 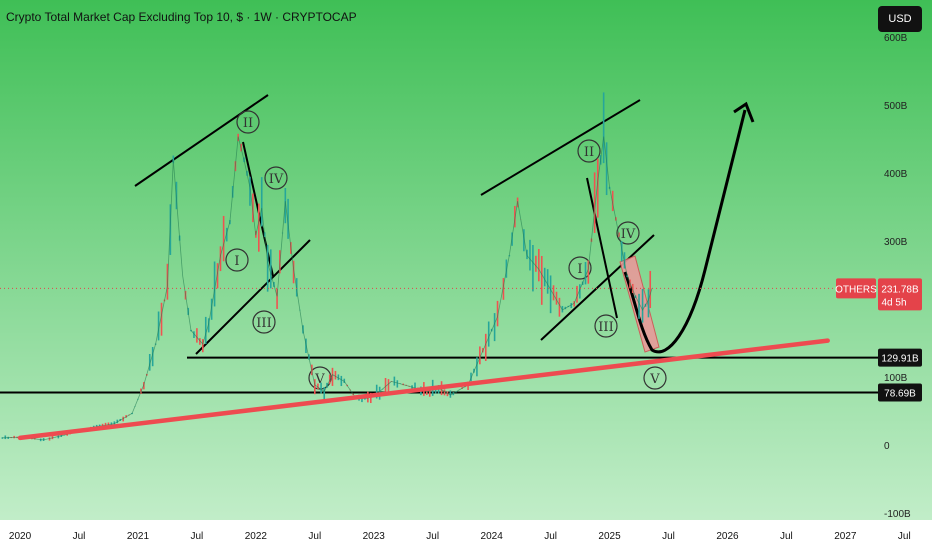 I want to click on overlays: OTHERS 231.78B 4d 5h, so click(x=461, y=294).